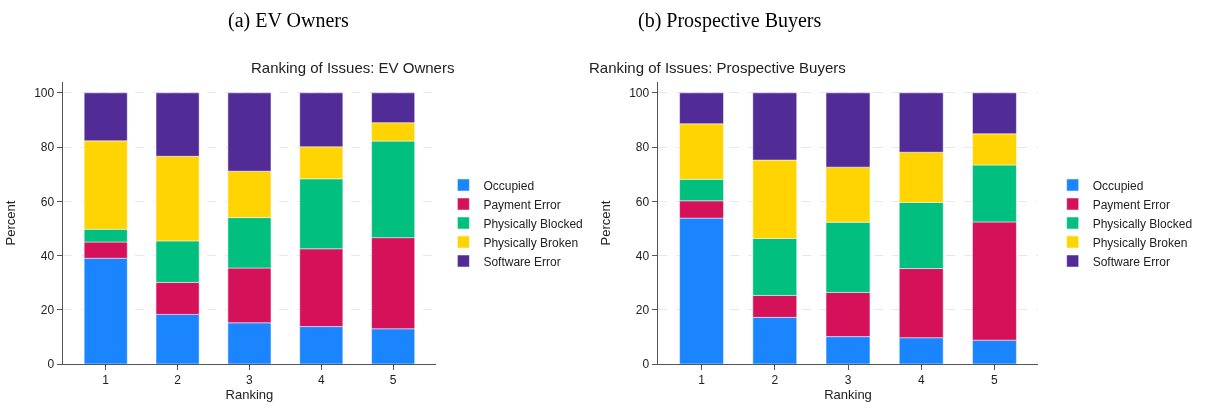 The width and height of the screenshot is (1215, 409). I want to click on chart-subtitle: Ranking of Issues: Prospective Buyers, so click(717, 67).